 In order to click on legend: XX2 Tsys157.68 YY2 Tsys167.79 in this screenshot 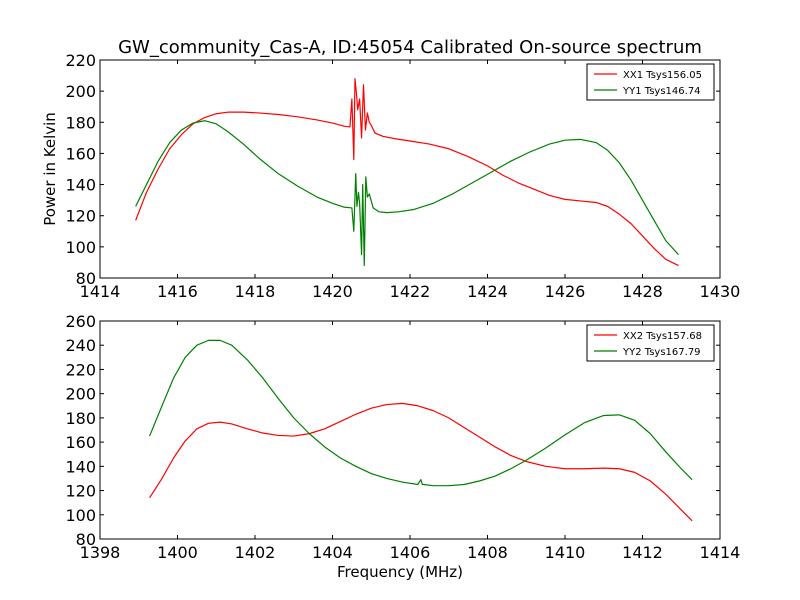, I will do `click(650, 343)`.